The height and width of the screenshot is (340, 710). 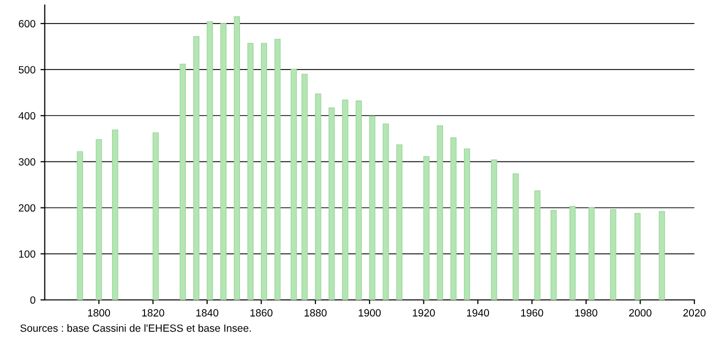 I want to click on x-tick-label: 1900, so click(x=369, y=313).